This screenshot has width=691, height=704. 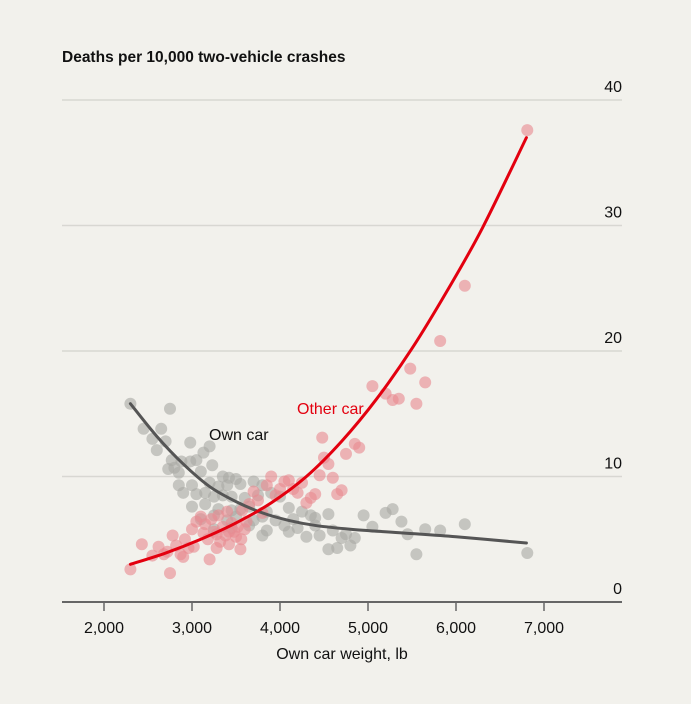 I want to click on y-tick-label-20: 20, so click(x=613, y=338).